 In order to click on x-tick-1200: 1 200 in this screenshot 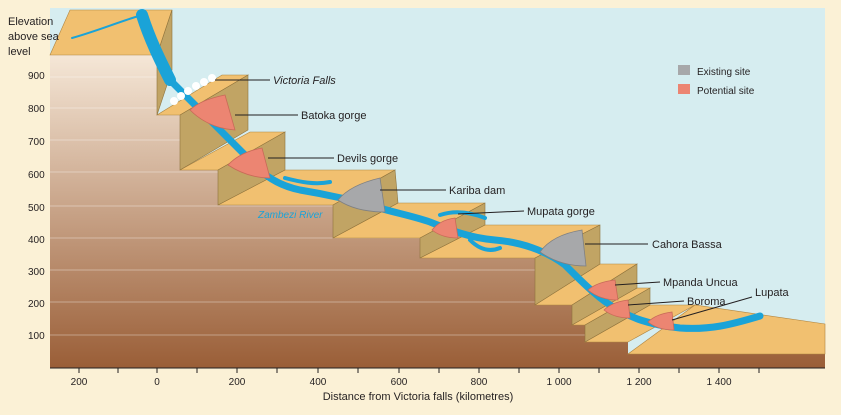, I will do `click(638, 382)`.